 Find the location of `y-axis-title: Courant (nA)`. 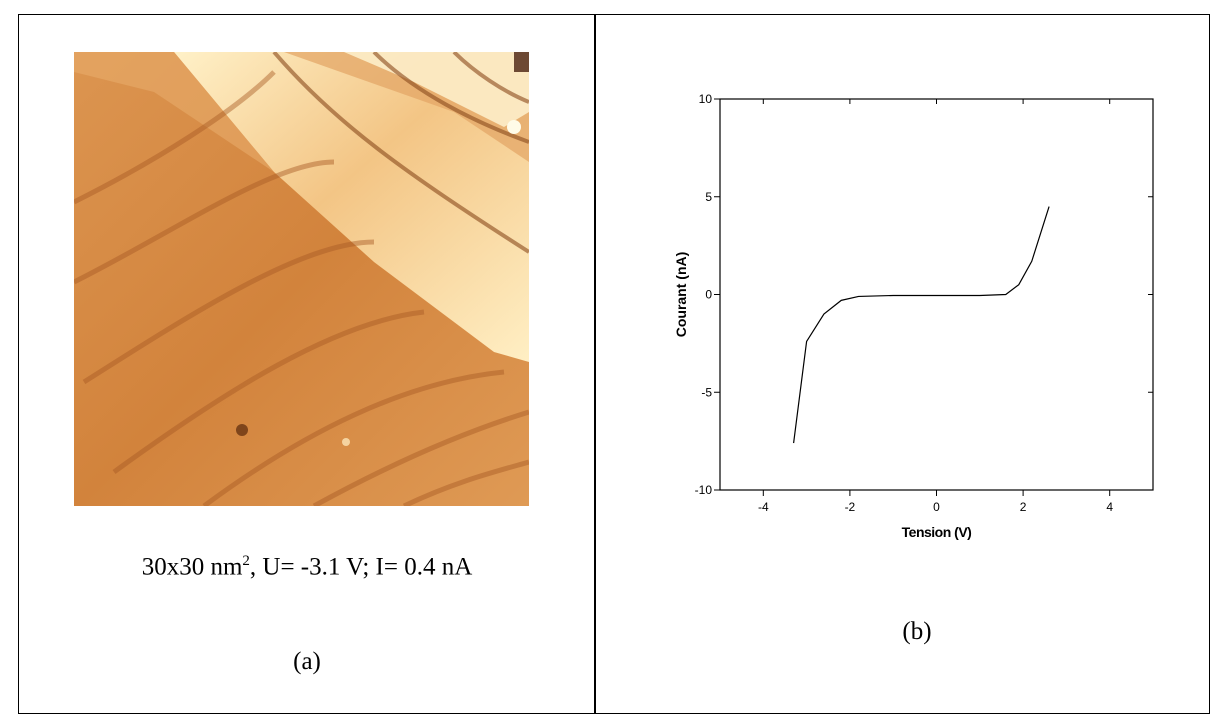

y-axis-title: Courant (nA) is located at coordinates (681, 295).